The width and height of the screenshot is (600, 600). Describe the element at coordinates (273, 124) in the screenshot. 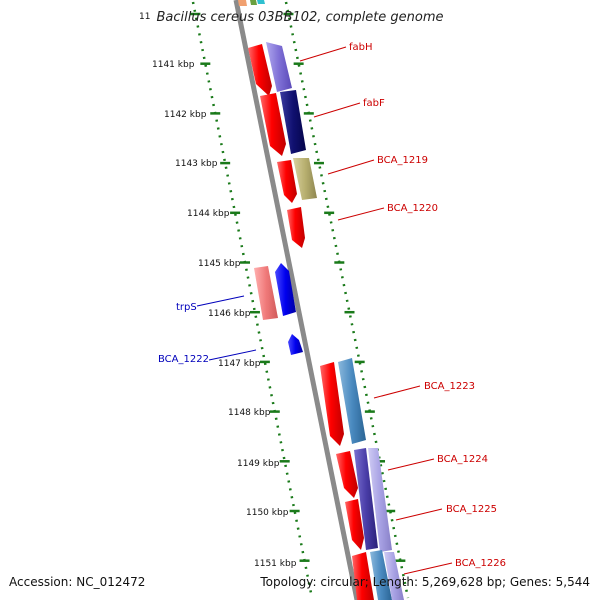

I see `gene-fabF` at that location.